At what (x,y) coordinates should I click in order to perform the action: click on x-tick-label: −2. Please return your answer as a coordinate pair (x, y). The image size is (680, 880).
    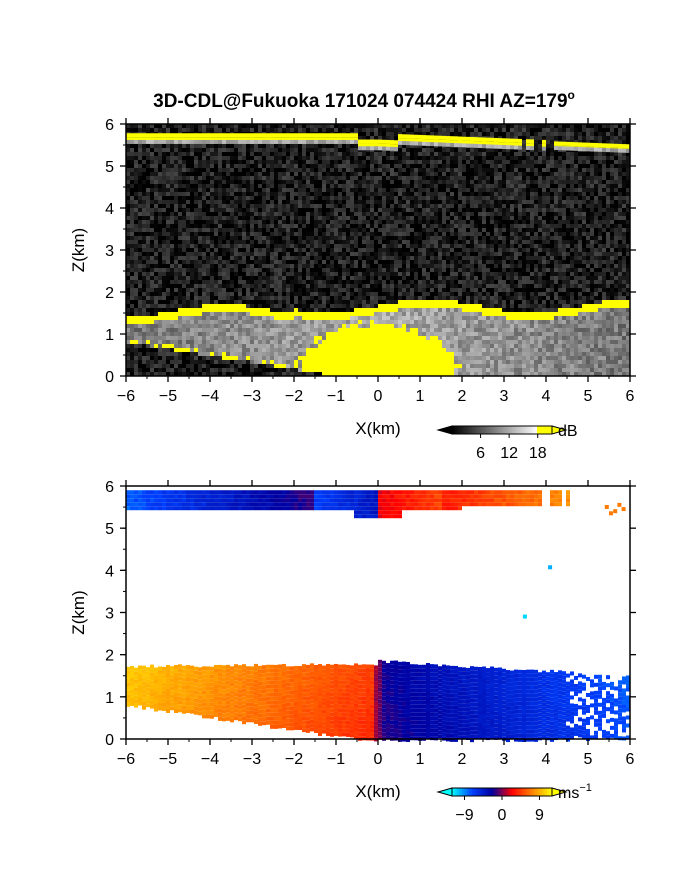
    Looking at the image, I should click on (294, 759).